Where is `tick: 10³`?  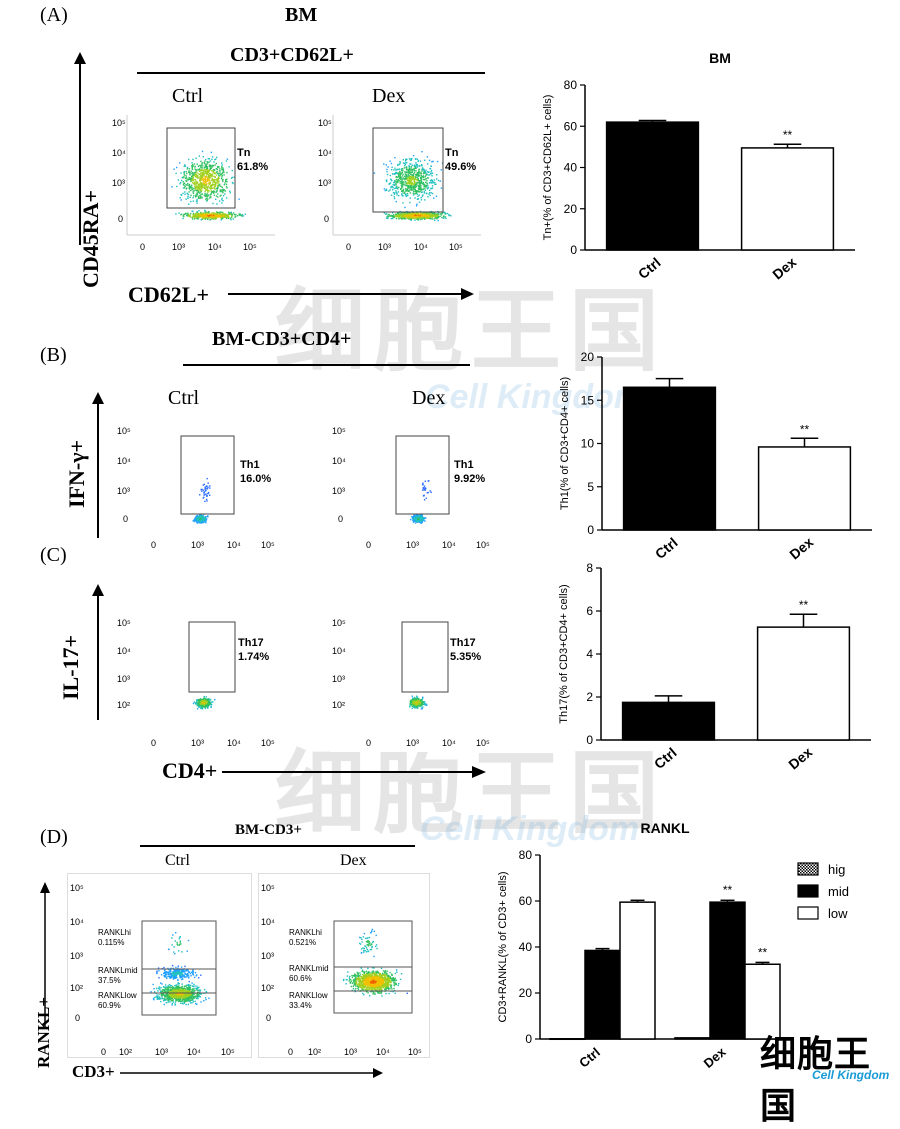 tick: 10³ is located at coordinates (161, 1052).